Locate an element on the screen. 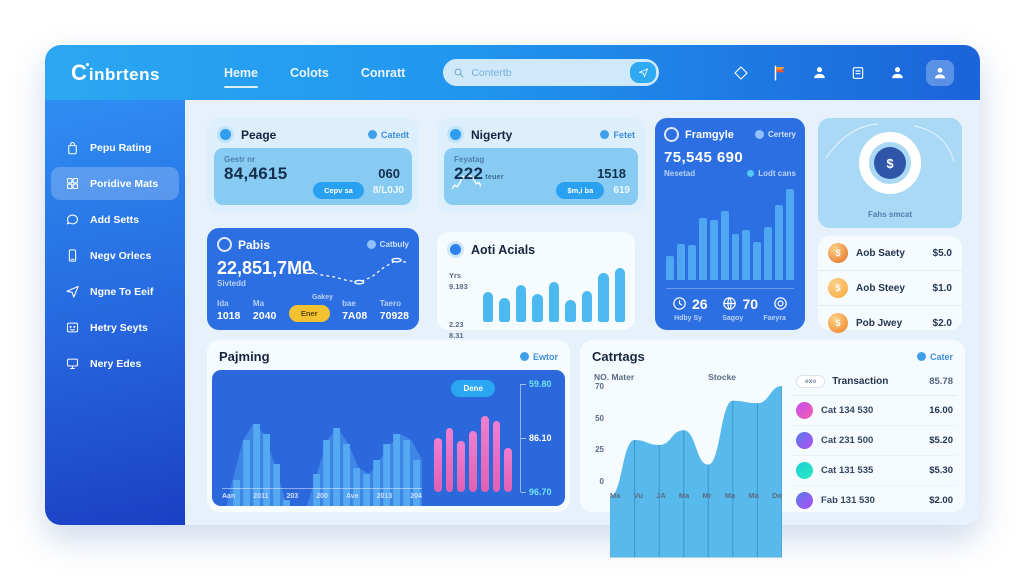 The height and width of the screenshot is (576, 1024). pabis-stat-label: bae is located at coordinates (349, 303).